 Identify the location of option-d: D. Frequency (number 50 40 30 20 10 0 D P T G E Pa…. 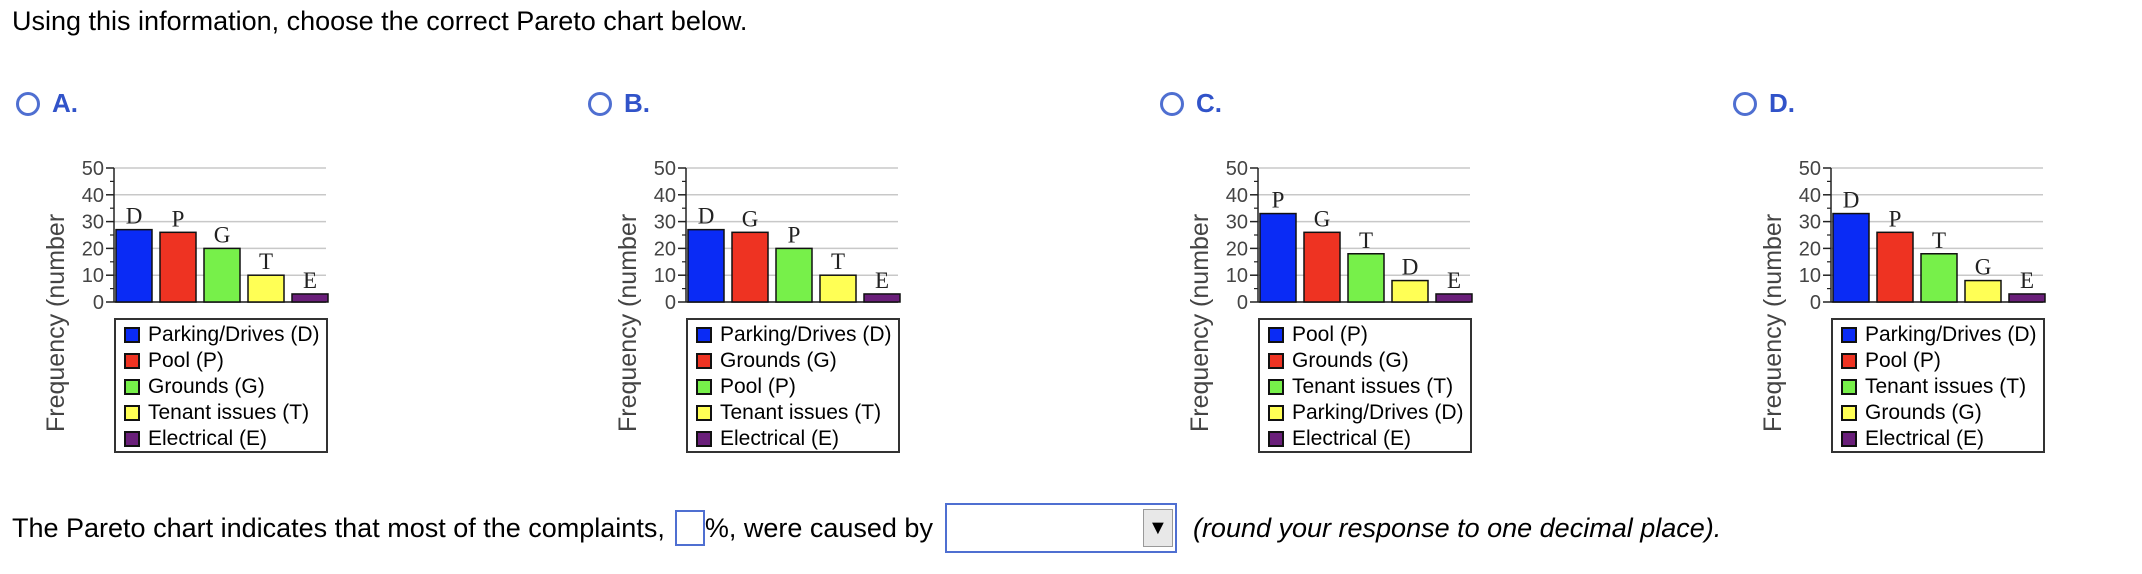
(1937, 272).